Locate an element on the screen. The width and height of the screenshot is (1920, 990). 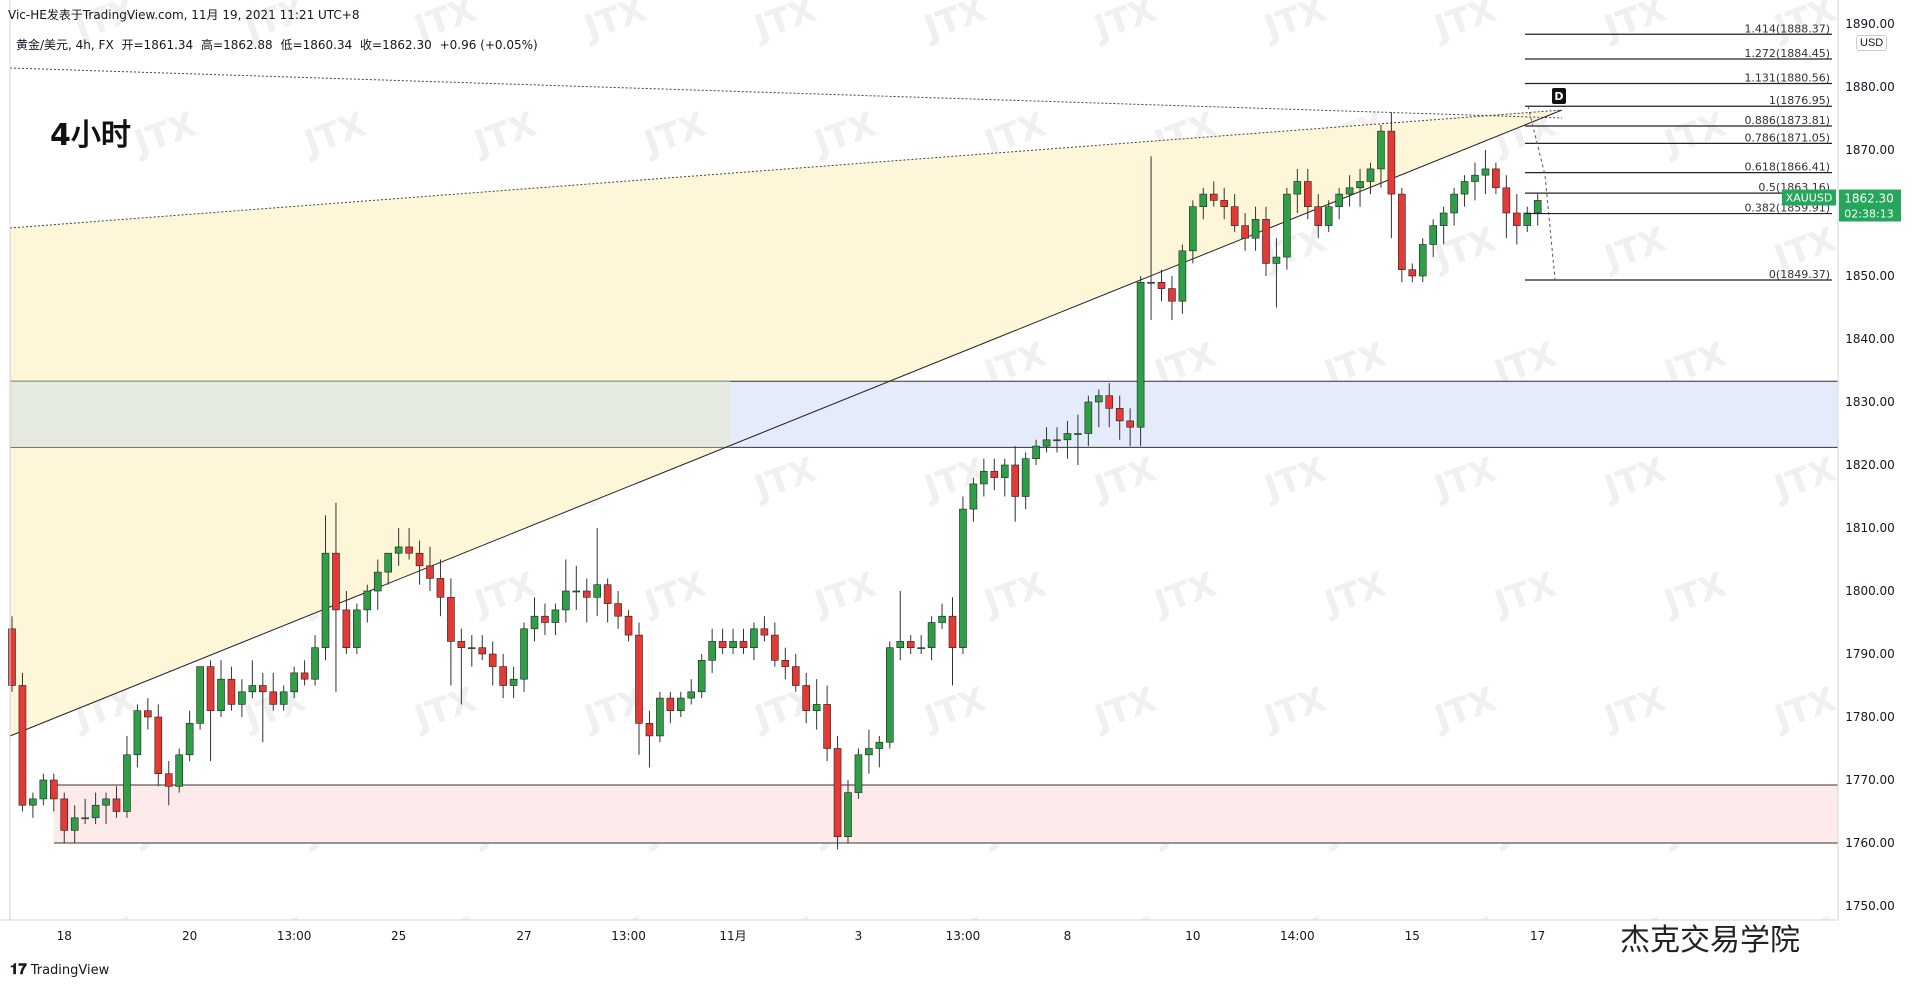
tradingview-footer: 𝟏𝟕 TradingView is located at coordinates (59, 969).